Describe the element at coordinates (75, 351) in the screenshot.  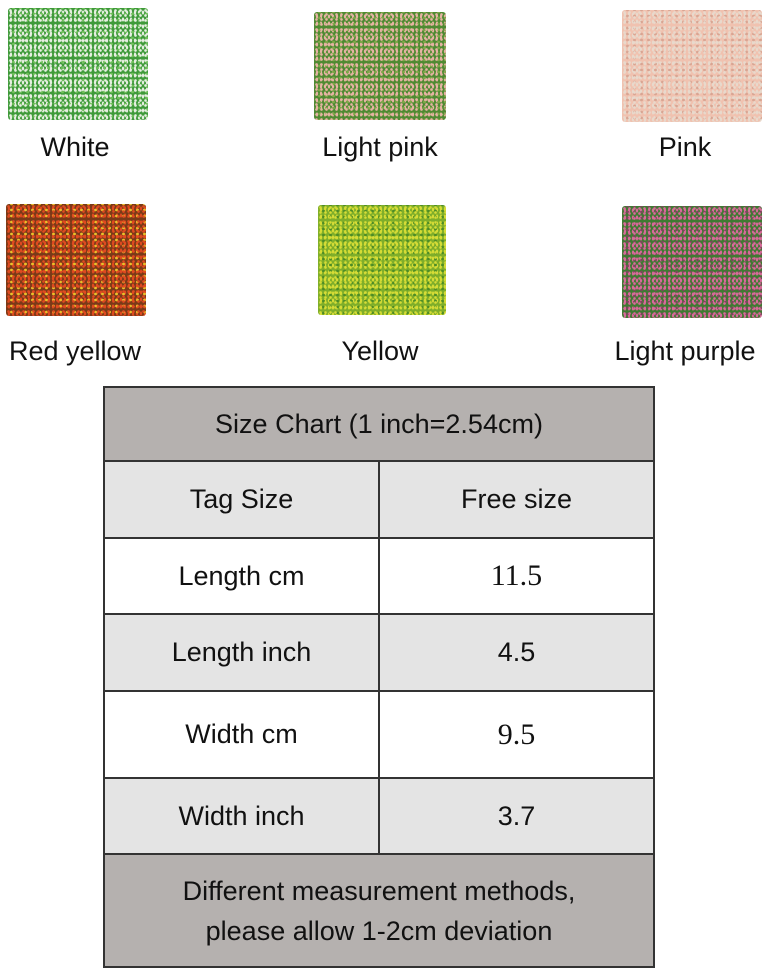
I see `swatch-label: Red yellow` at that location.